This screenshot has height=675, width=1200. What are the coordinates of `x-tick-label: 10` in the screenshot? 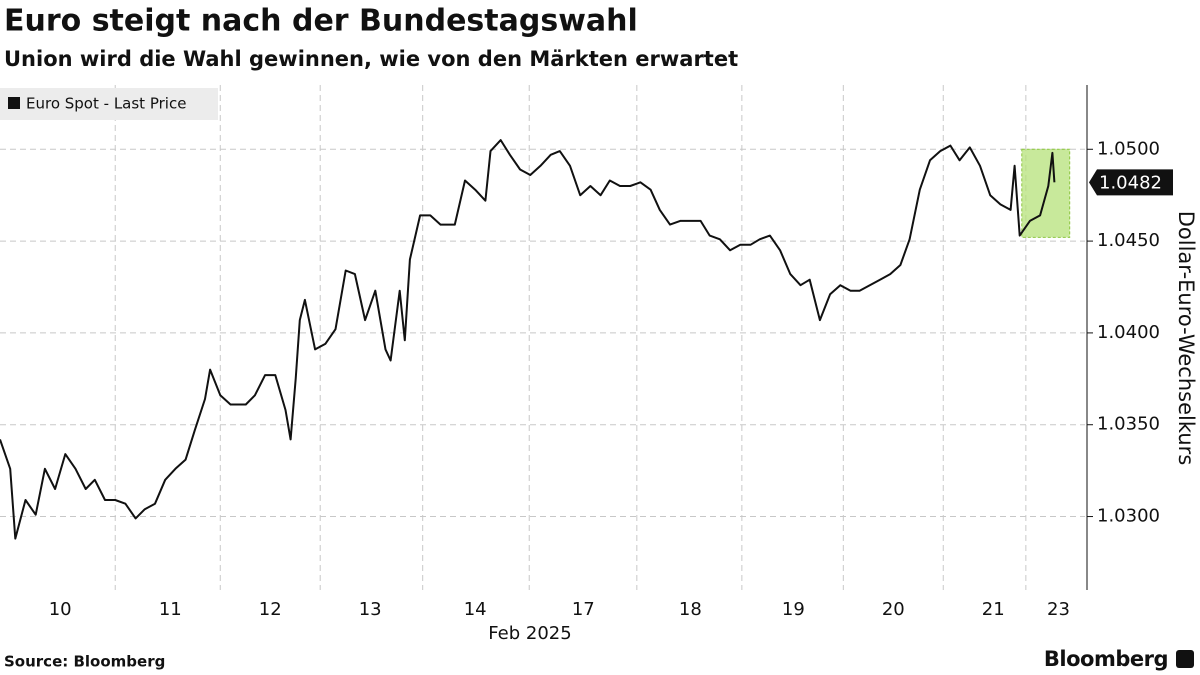 It's located at (60, 609).